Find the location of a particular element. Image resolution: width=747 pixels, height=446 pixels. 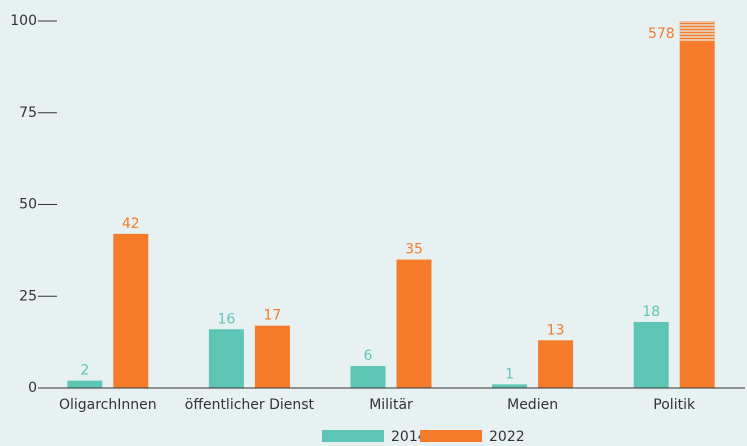

value-label: 16 is located at coordinates (226, 319).